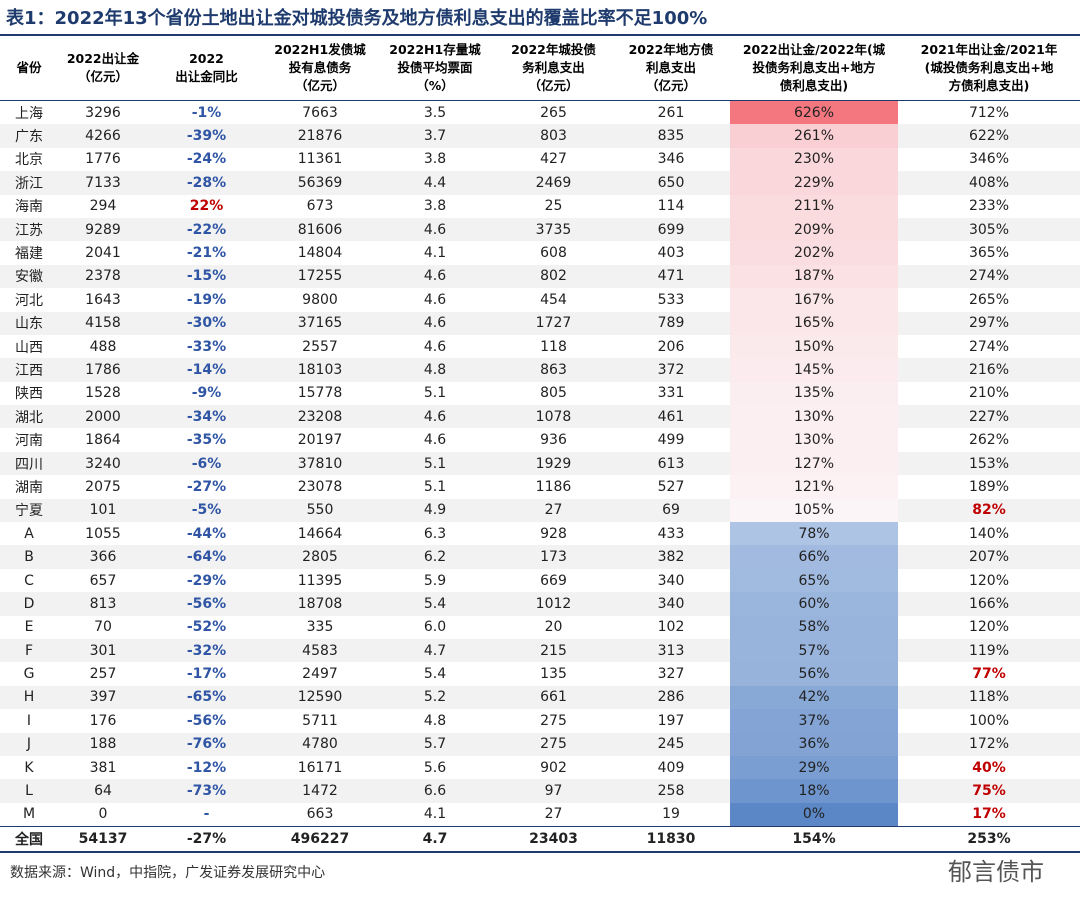  I want to click on cell: -64%, so click(206, 557).